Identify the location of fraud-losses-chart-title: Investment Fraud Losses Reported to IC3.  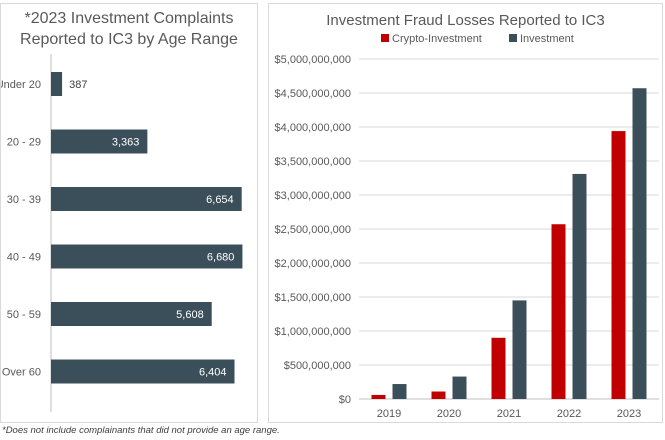
(465, 20).